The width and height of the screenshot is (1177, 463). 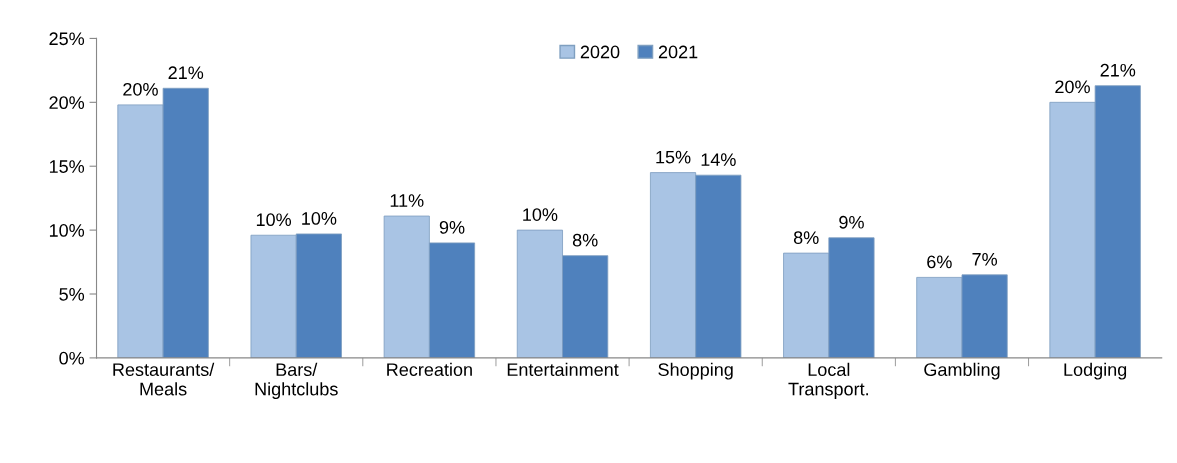 What do you see at coordinates (407, 200) in the screenshot?
I see `data-label: 11%` at bounding box center [407, 200].